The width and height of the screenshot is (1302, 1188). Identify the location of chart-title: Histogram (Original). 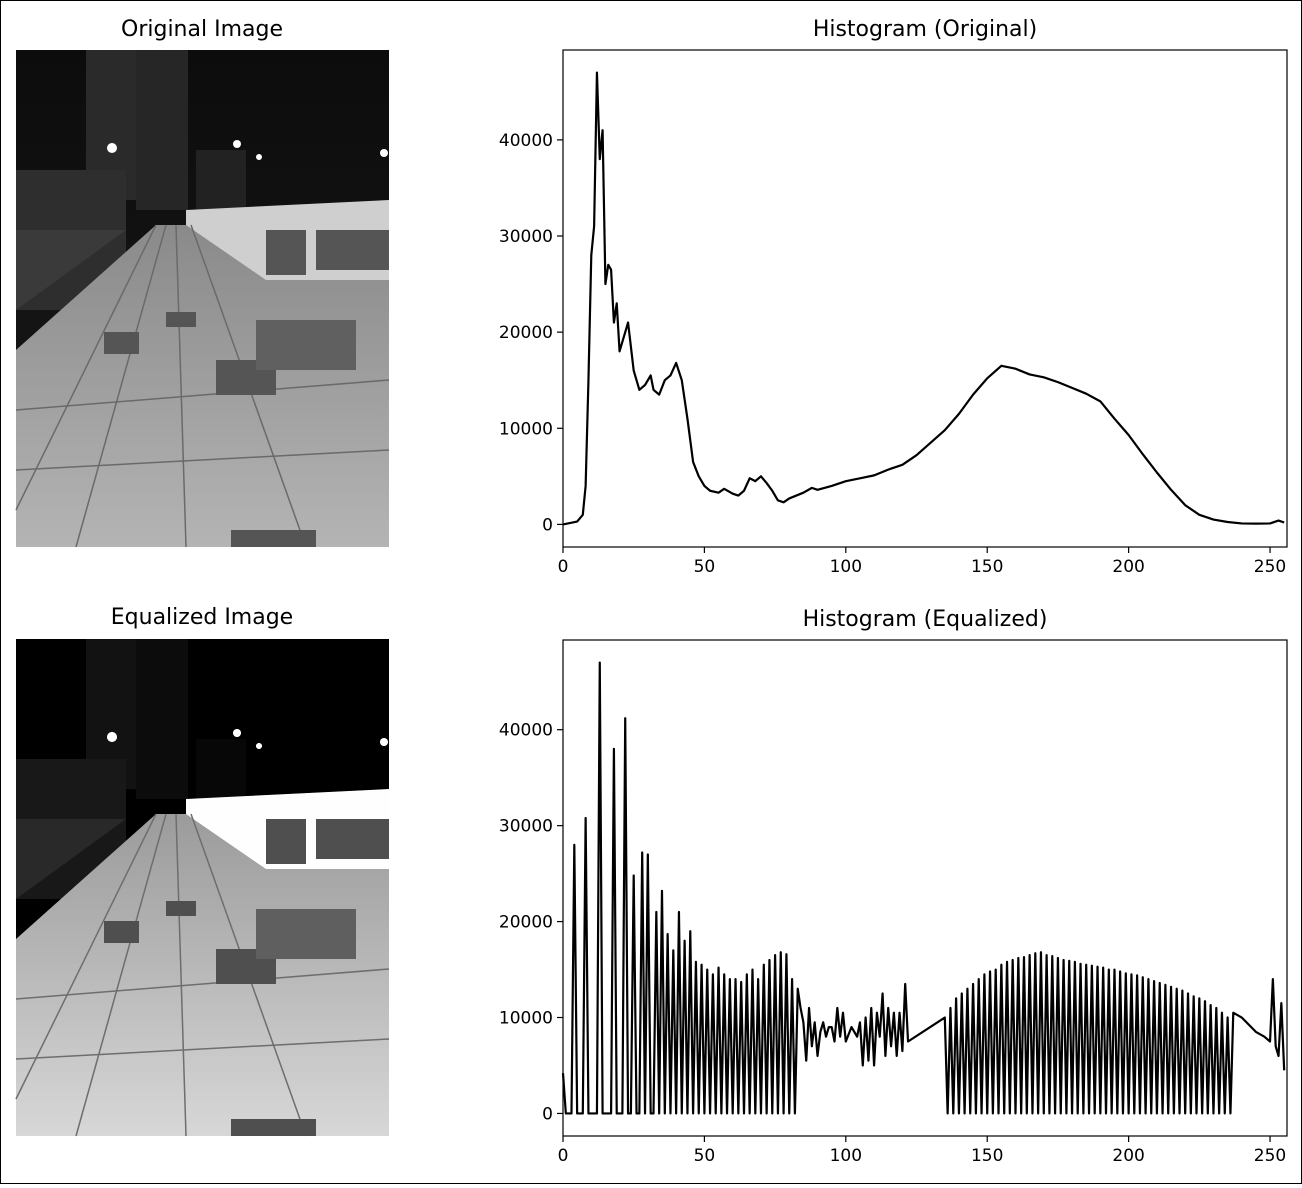
(925, 29).